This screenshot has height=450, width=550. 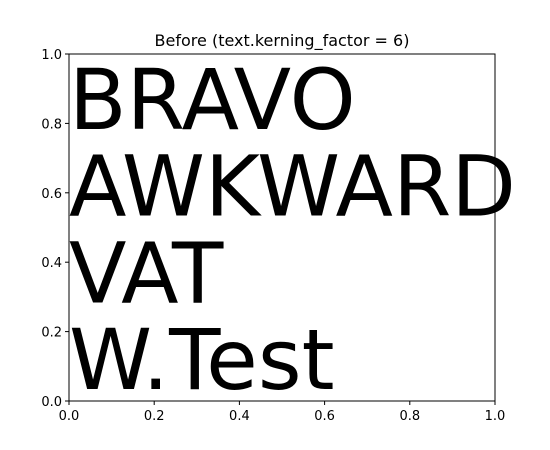 What do you see at coordinates (69, 416) in the screenshot?
I see `x-tick-label: 0.0` at bounding box center [69, 416].